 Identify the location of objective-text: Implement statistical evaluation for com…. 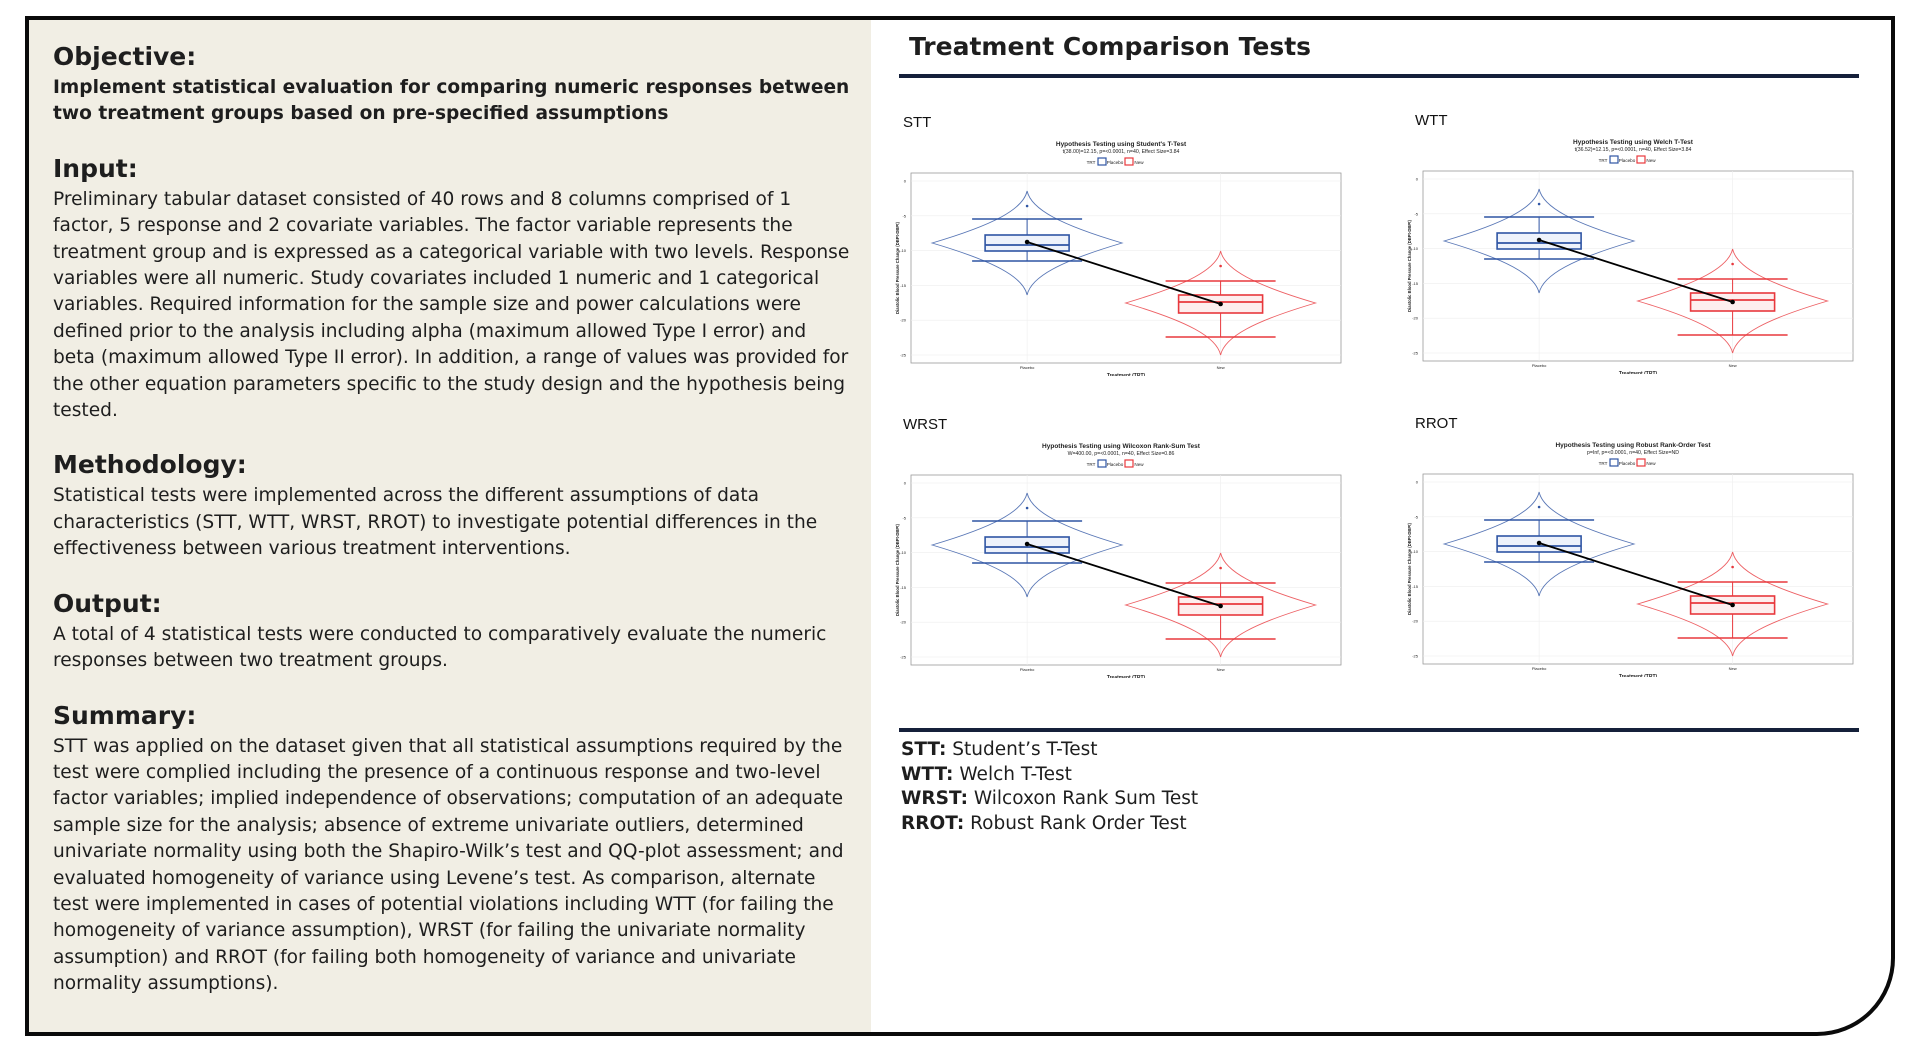
(451, 101).